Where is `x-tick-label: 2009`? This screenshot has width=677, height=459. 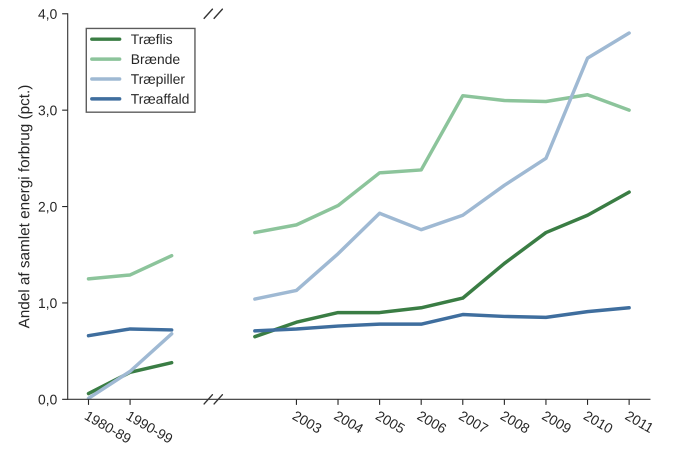
x-tick-label: 2009 is located at coordinates (556, 422).